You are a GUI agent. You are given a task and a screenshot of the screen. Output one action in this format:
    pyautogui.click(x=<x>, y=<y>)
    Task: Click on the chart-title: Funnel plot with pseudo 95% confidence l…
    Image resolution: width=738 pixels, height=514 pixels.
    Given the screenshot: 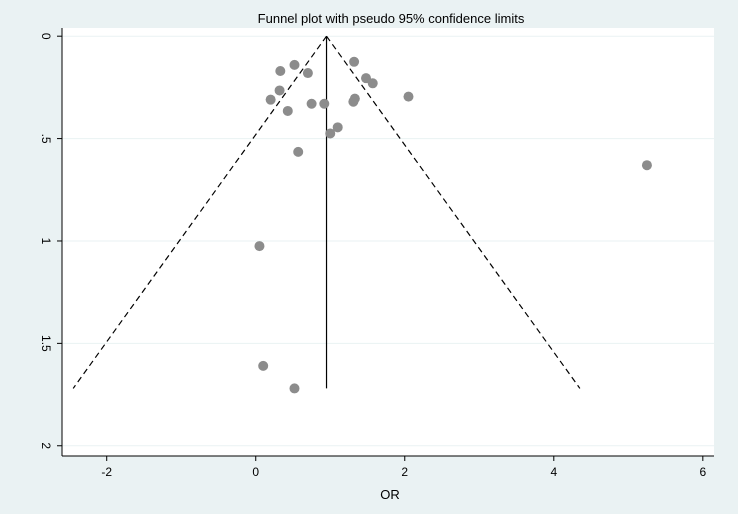 What is the action you would take?
    pyautogui.click(x=391, y=18)
    